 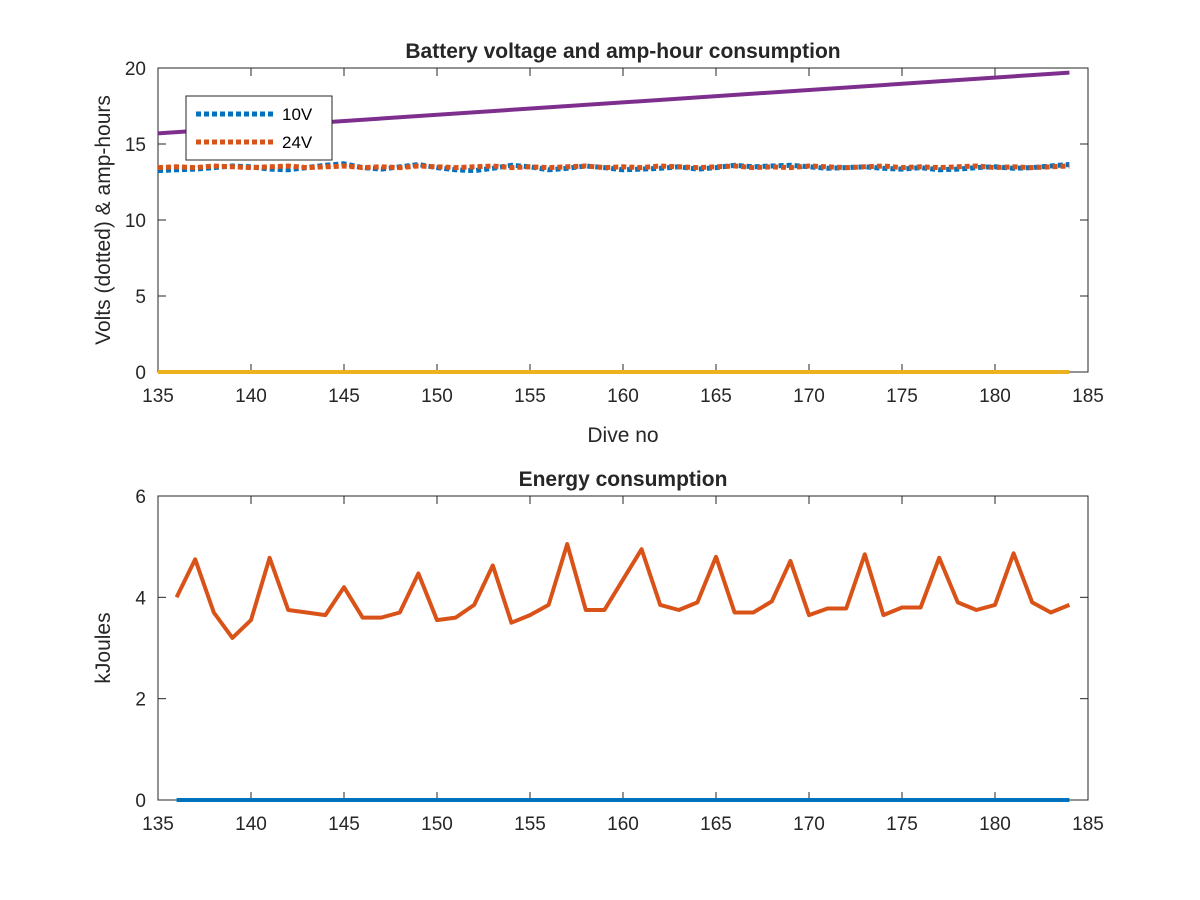 What do you see at coordinates (297, 114) in the screenshot?
I see `legend-label: 10V` at bounding box center [297, 114].